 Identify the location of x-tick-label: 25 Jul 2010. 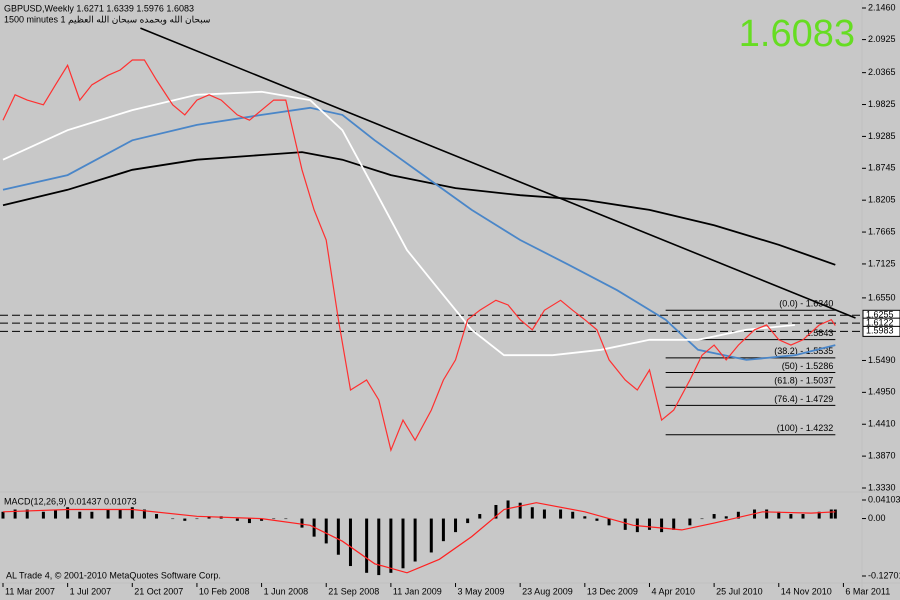
(739, 591).